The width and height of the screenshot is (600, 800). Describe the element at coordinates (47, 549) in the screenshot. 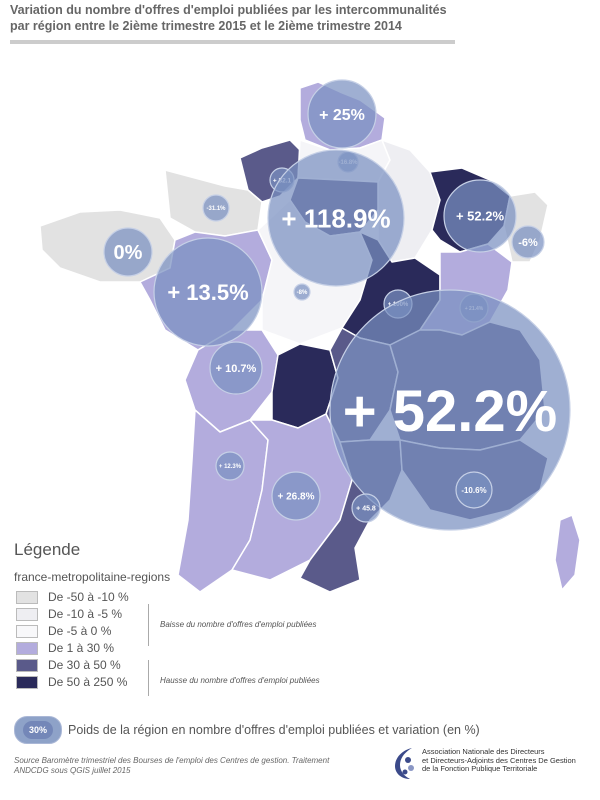

I see `legend-title: Légende` at that location.